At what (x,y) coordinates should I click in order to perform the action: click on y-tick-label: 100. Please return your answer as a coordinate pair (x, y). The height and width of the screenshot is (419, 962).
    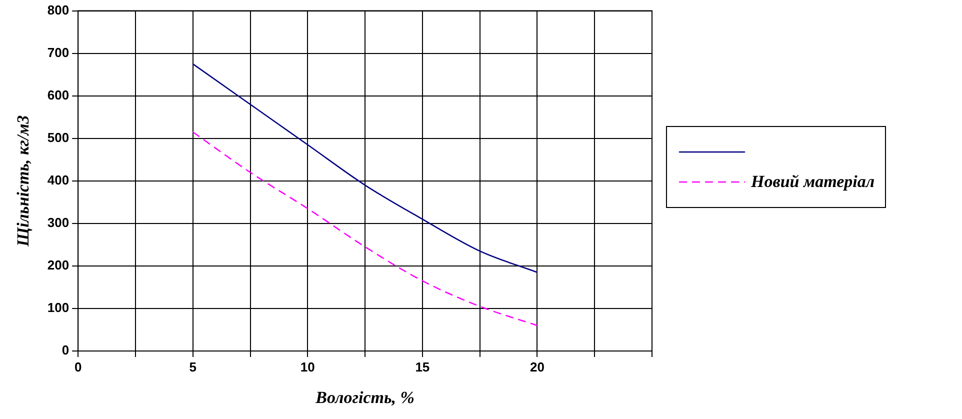
    Looking at the image, I should click on (58, 308).